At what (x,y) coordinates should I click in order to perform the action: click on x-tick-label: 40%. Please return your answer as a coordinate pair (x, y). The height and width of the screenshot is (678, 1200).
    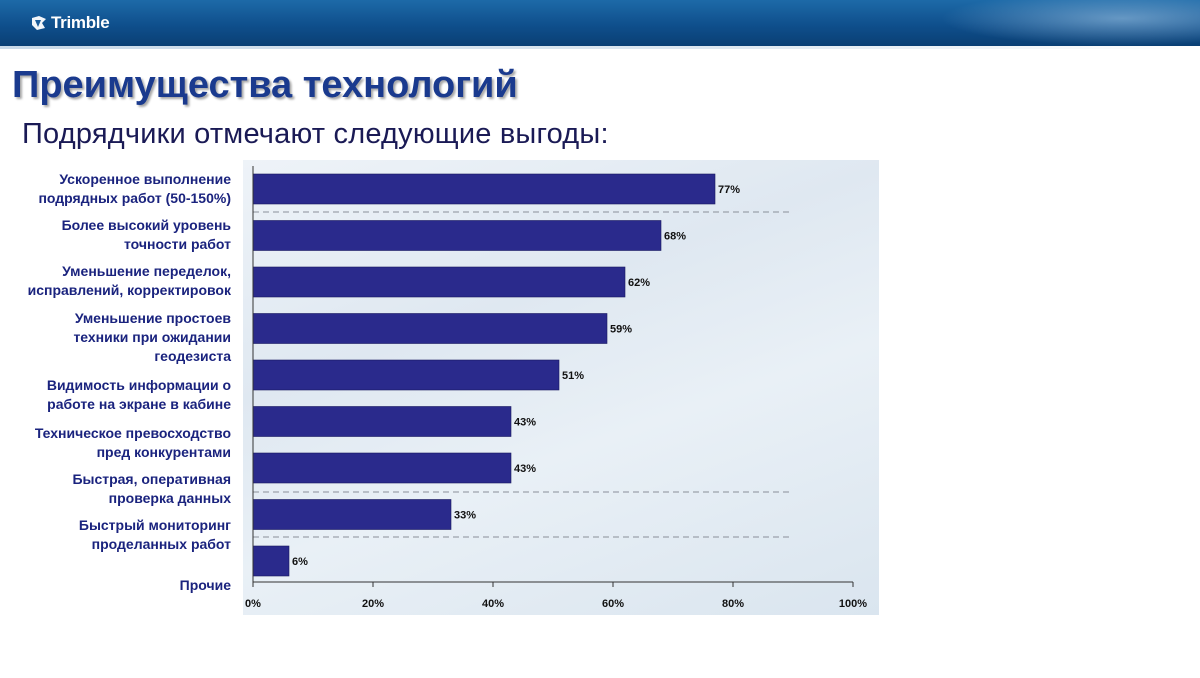
    Looking at the image, I should click on (493, 604).